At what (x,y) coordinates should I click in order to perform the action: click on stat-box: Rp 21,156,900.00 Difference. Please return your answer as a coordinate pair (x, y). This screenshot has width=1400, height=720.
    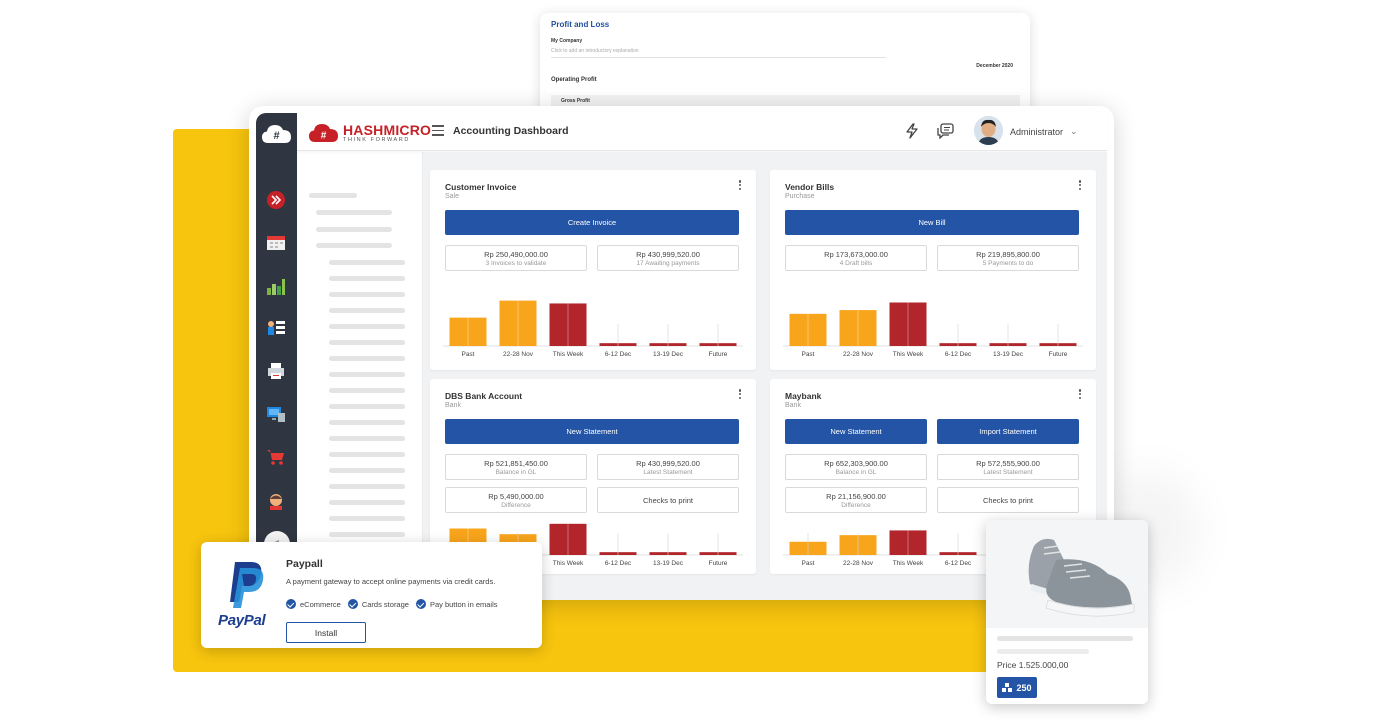
    Looking at the image, I should click on (856, 500).